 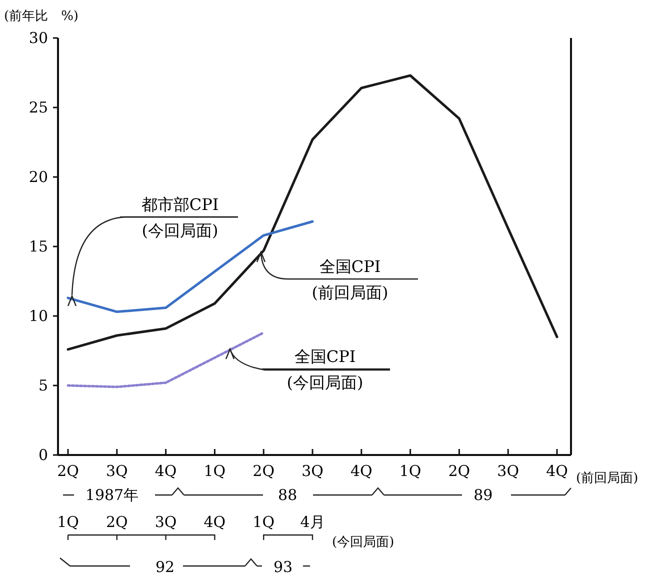 What do you see at coordinates (165, 522) in the screenshot?
I see `text: 3Q` at bounding box center [165, 522].